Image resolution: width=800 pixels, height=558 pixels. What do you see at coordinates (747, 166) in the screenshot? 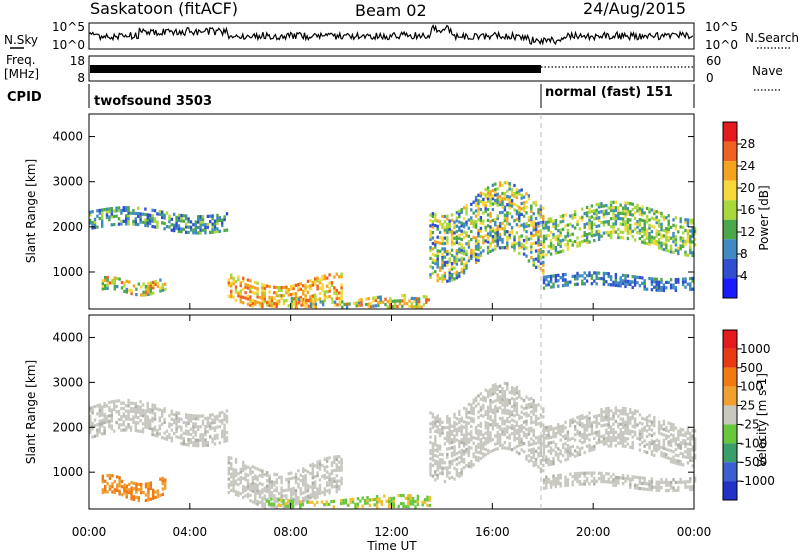
I see `colorbar-tick-label: 24` at bounding box center [747, 166].